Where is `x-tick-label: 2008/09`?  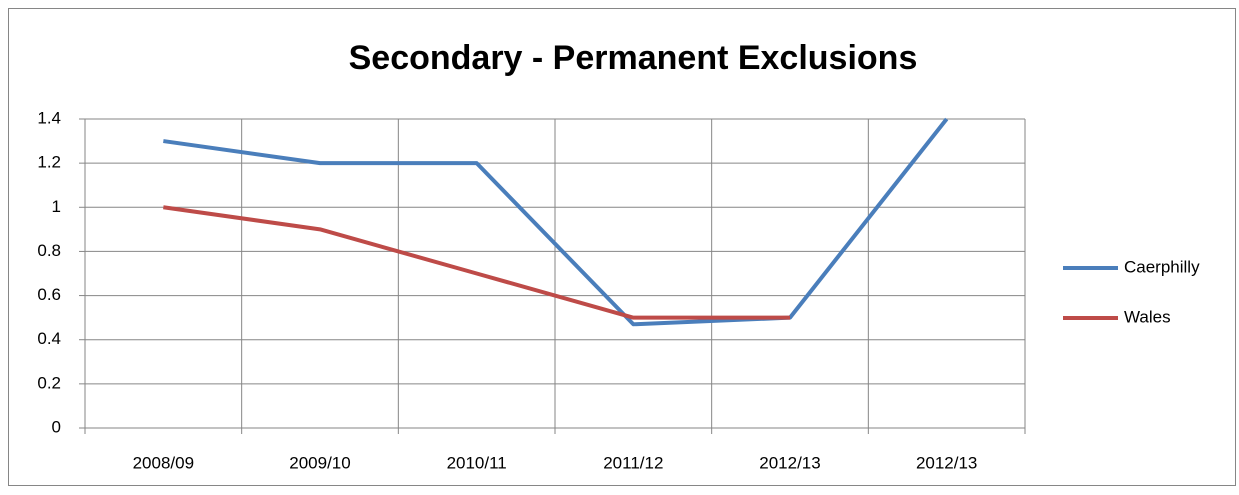 x-tick-label: 2008/09 is located at coordinates (163, 462).